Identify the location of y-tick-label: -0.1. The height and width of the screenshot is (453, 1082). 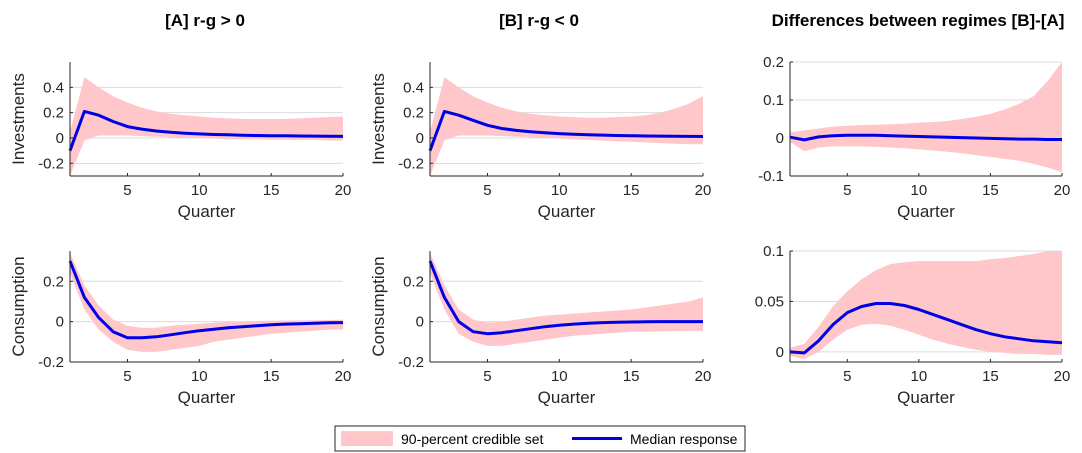
(771, 176).